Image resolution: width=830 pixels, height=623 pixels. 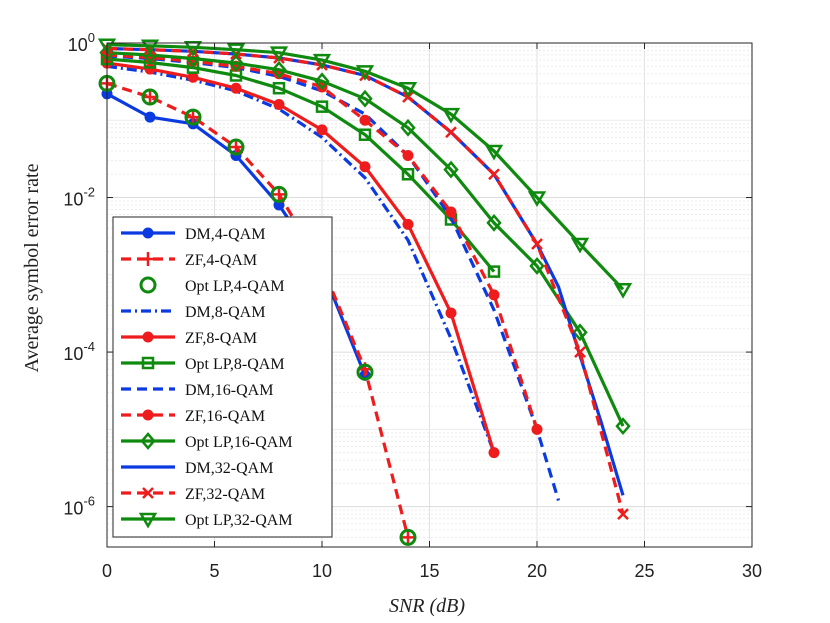 I want to click on legend-entry: Opt LP,4-QAM, so click(x=212, y=285).